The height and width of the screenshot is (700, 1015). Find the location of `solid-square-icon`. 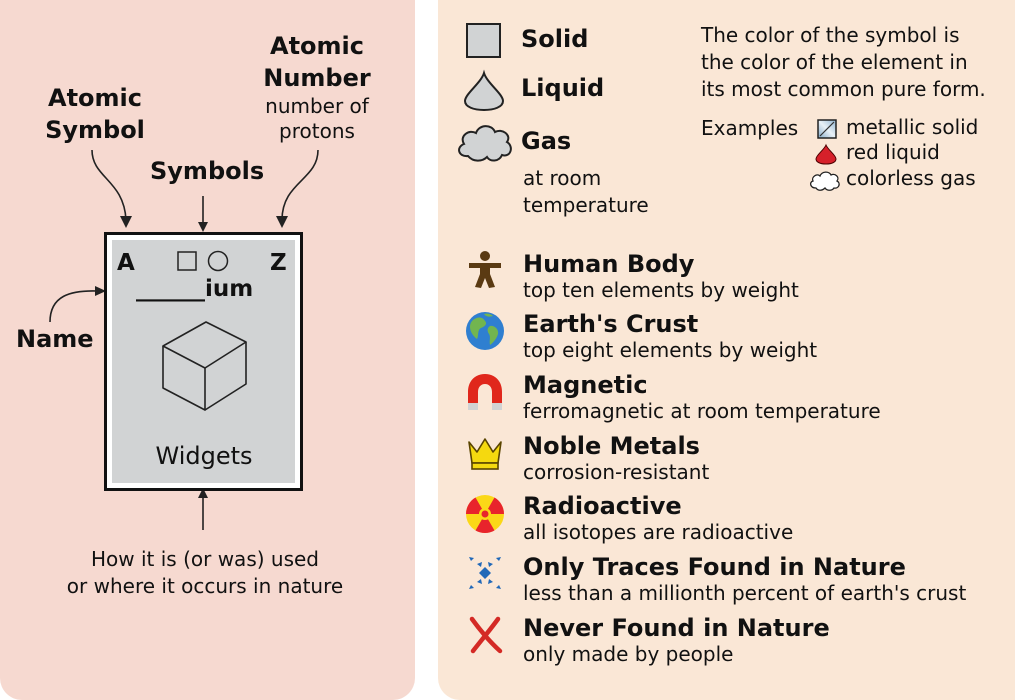

solid-square-icon is located at coordinates (483, 40).